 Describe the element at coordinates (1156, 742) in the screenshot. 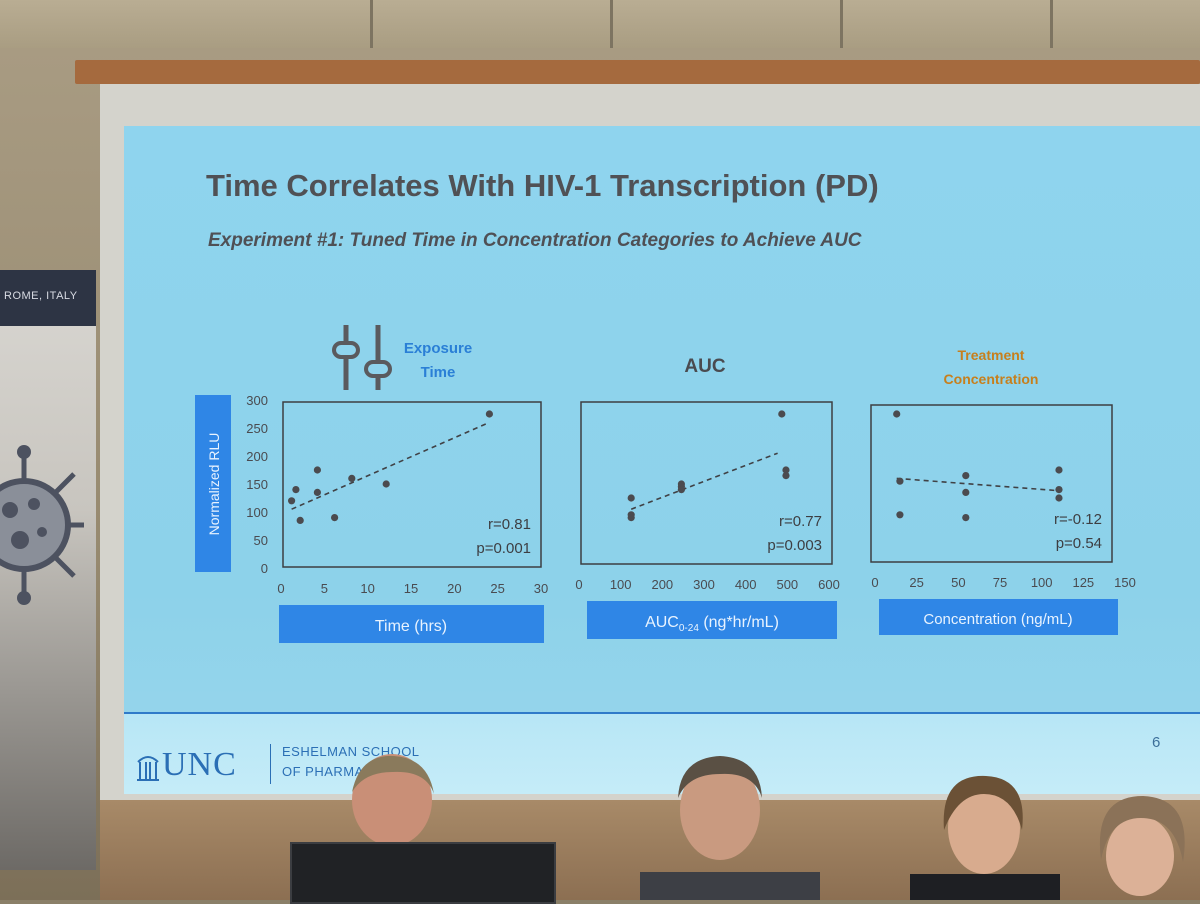

I see `slide-page-number: 6` at that location.